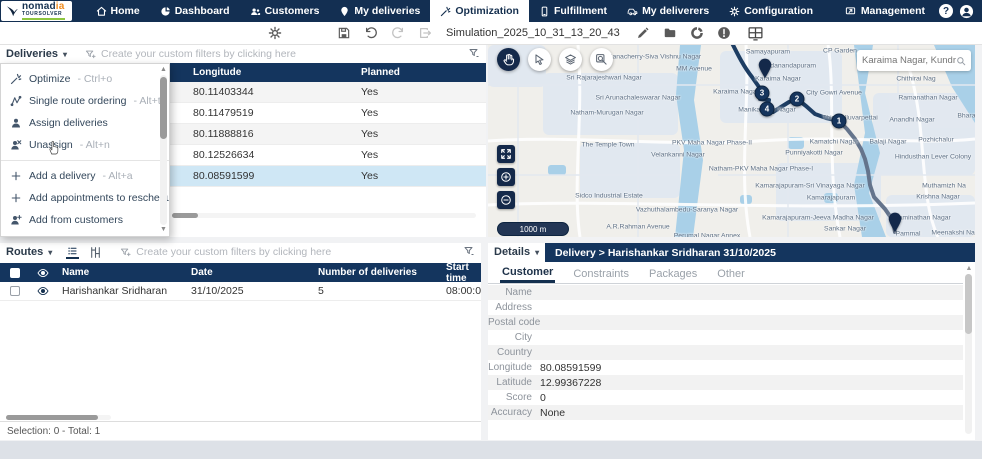 The image size is (982, 459). Describe the element at coordinates (850, 11) in the screenshot. I see `management-icon` at that location.